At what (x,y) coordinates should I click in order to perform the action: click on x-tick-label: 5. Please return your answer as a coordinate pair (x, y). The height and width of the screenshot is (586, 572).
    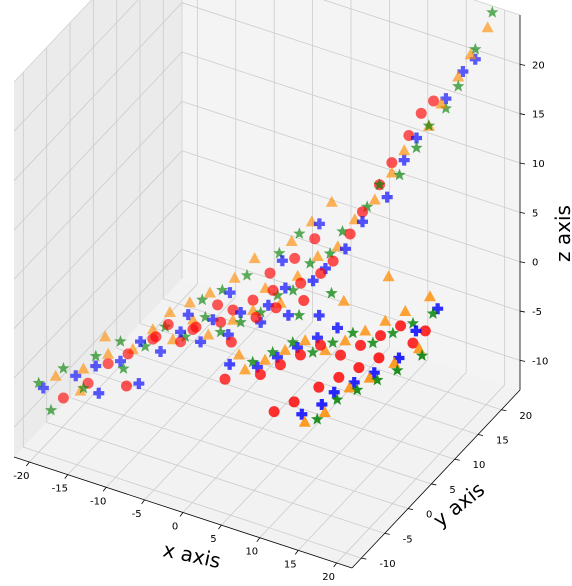
    Looking at the image, I should click on (213, 539).